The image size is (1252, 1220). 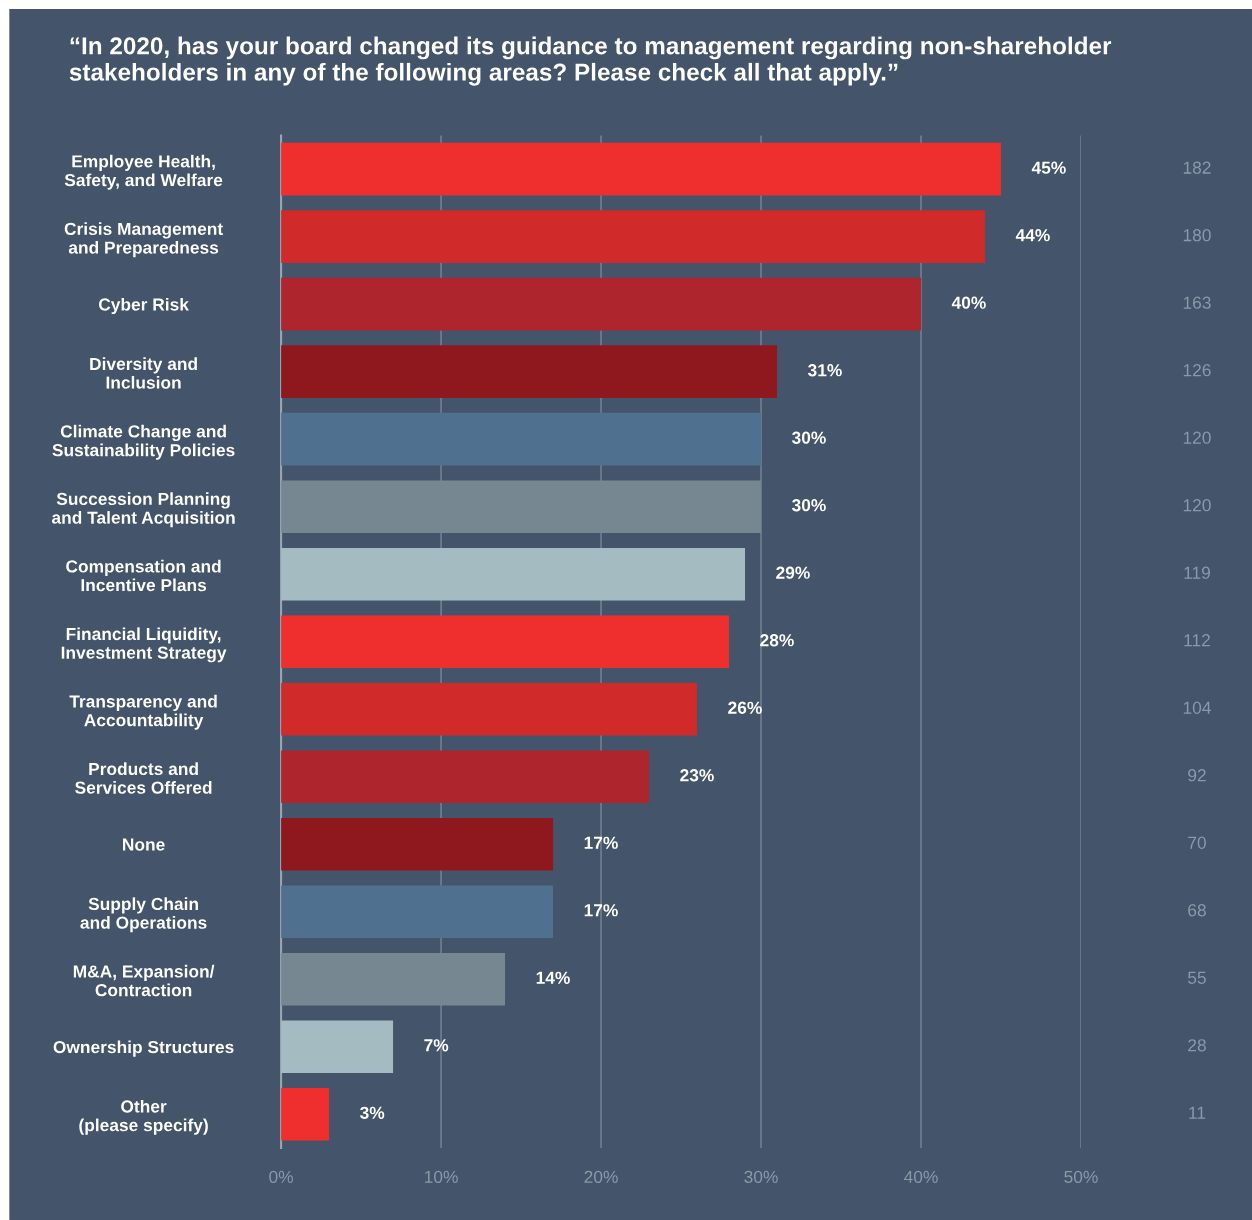 What do you see at coordinates (144, 645) in the screenshot?
I see `y-tick-label: Financial Liquidity, Investment Strategy` at bounding box center [144, 645].